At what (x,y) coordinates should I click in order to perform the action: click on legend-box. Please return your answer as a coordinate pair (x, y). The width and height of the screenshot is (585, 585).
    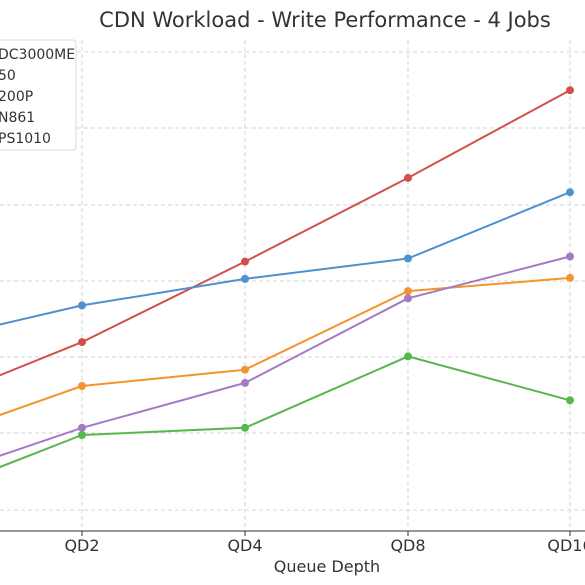
    Looking at the image, I should click on (38, 95).